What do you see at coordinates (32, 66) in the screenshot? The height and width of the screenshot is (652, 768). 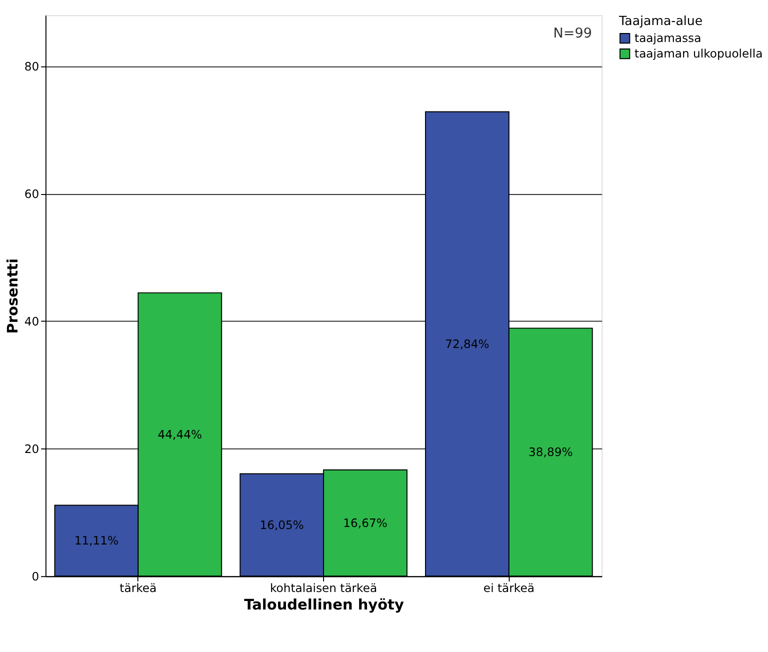 I see `y-tick-label: 80` at bounding box center [32, 66].